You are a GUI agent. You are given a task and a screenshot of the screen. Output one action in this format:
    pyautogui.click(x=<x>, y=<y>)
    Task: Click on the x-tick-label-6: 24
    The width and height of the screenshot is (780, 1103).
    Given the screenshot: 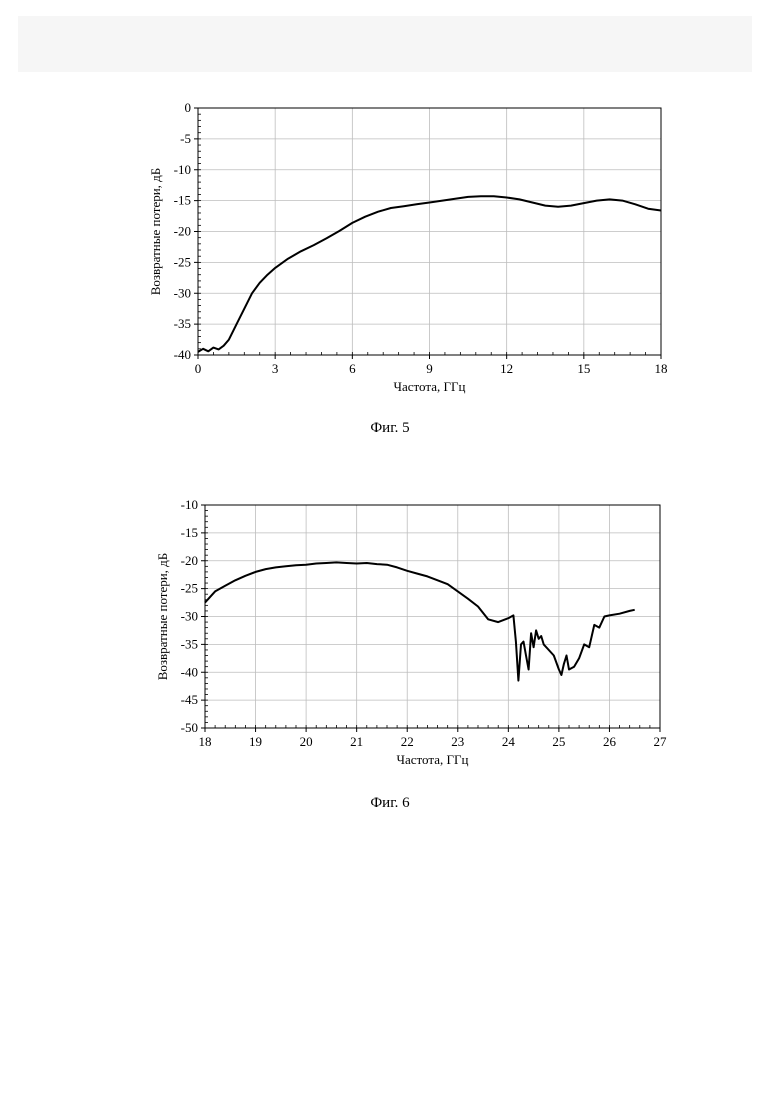 What is the action you would take?
    pyautogui.click(x=509, y=741)
    